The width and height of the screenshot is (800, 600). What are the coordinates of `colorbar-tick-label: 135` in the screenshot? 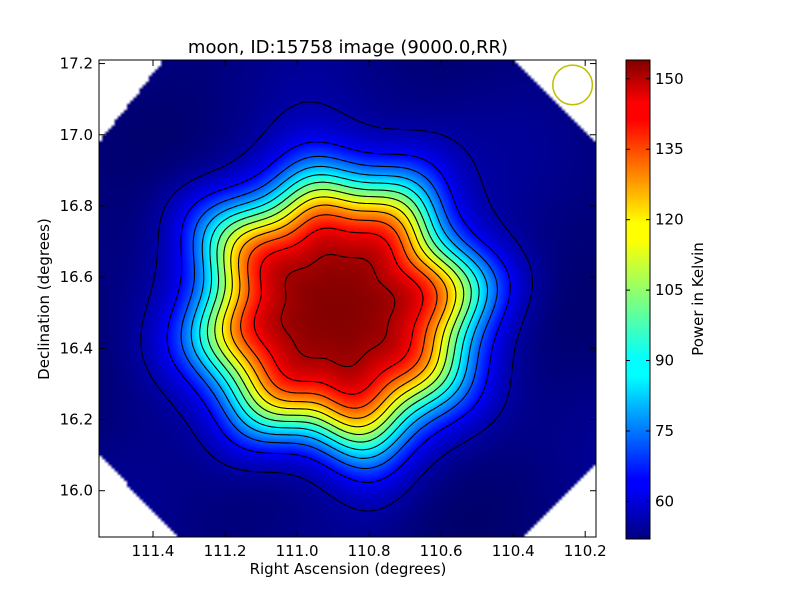 It's located at (669, 149).